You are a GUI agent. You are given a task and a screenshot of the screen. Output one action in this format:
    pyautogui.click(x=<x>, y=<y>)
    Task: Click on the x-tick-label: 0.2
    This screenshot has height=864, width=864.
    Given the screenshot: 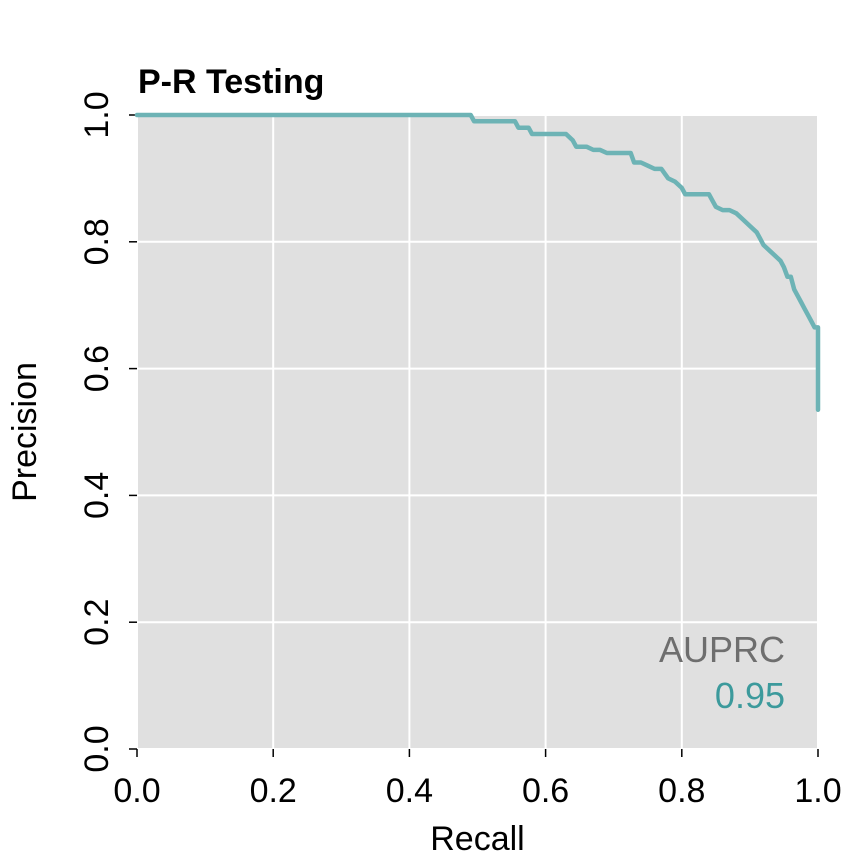 What is the action you would take?
    pyautogui.click(x=273, y=791)
    